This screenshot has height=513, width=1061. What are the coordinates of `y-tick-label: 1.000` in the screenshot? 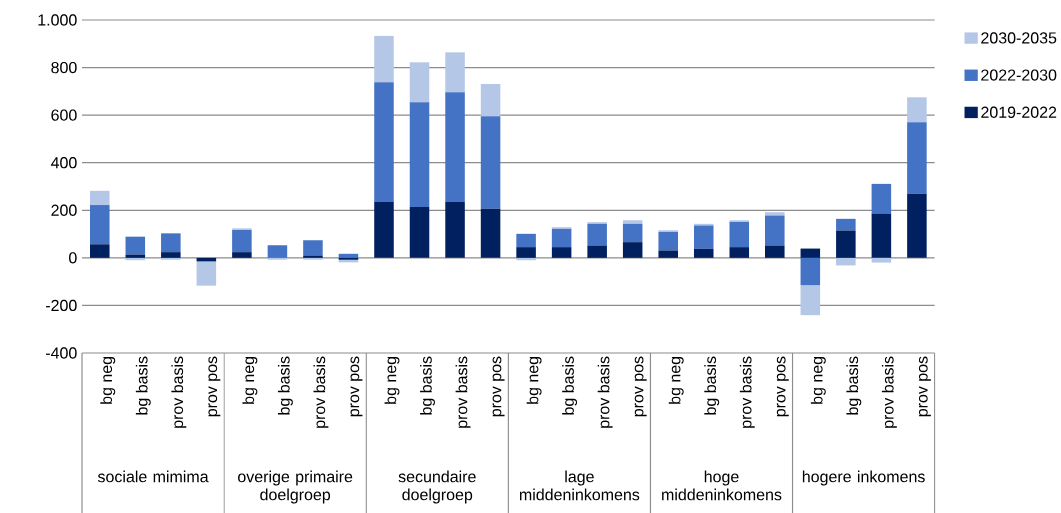 It's located at (57, 20).